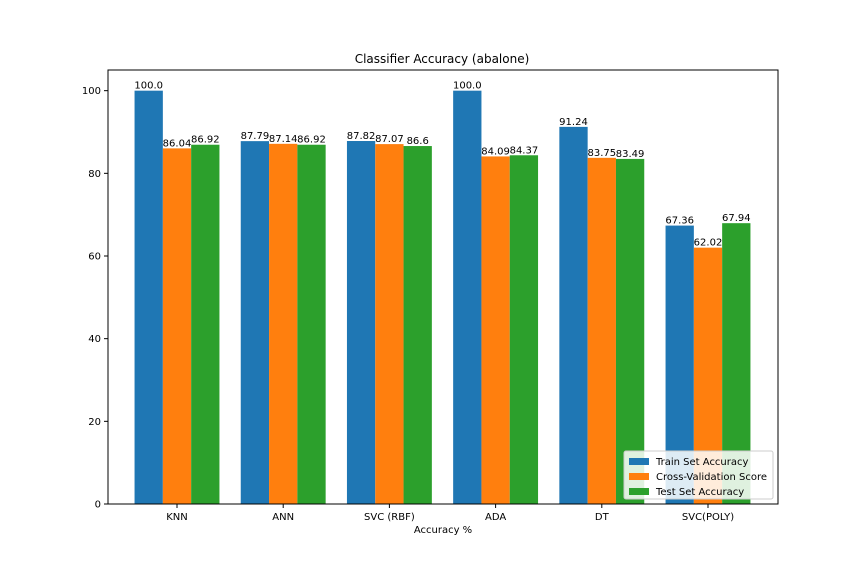 The height and width of the screenshot is (576, 864). I want to click on bar-svc-rbf--series-1, so click(389, 324).